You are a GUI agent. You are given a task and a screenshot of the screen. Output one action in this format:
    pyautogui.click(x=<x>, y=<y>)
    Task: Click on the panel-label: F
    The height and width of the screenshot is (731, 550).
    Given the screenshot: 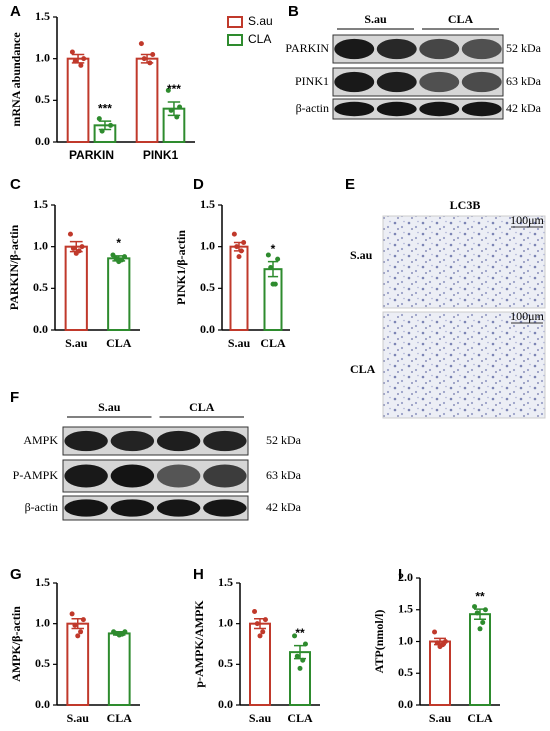 What is the action you would take?
    pyautogui.click(x=14, y=397)
    